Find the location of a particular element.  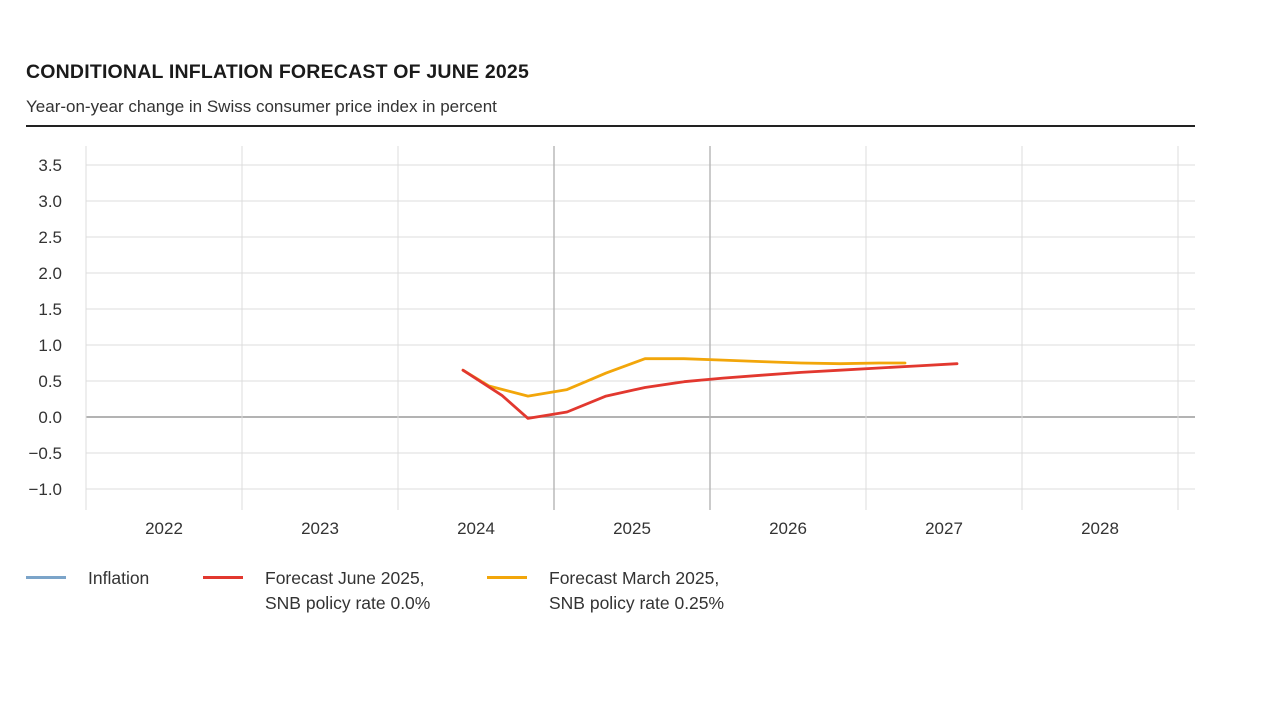

legend-label-inflation: Inflation is located at coordinates (119, 578).